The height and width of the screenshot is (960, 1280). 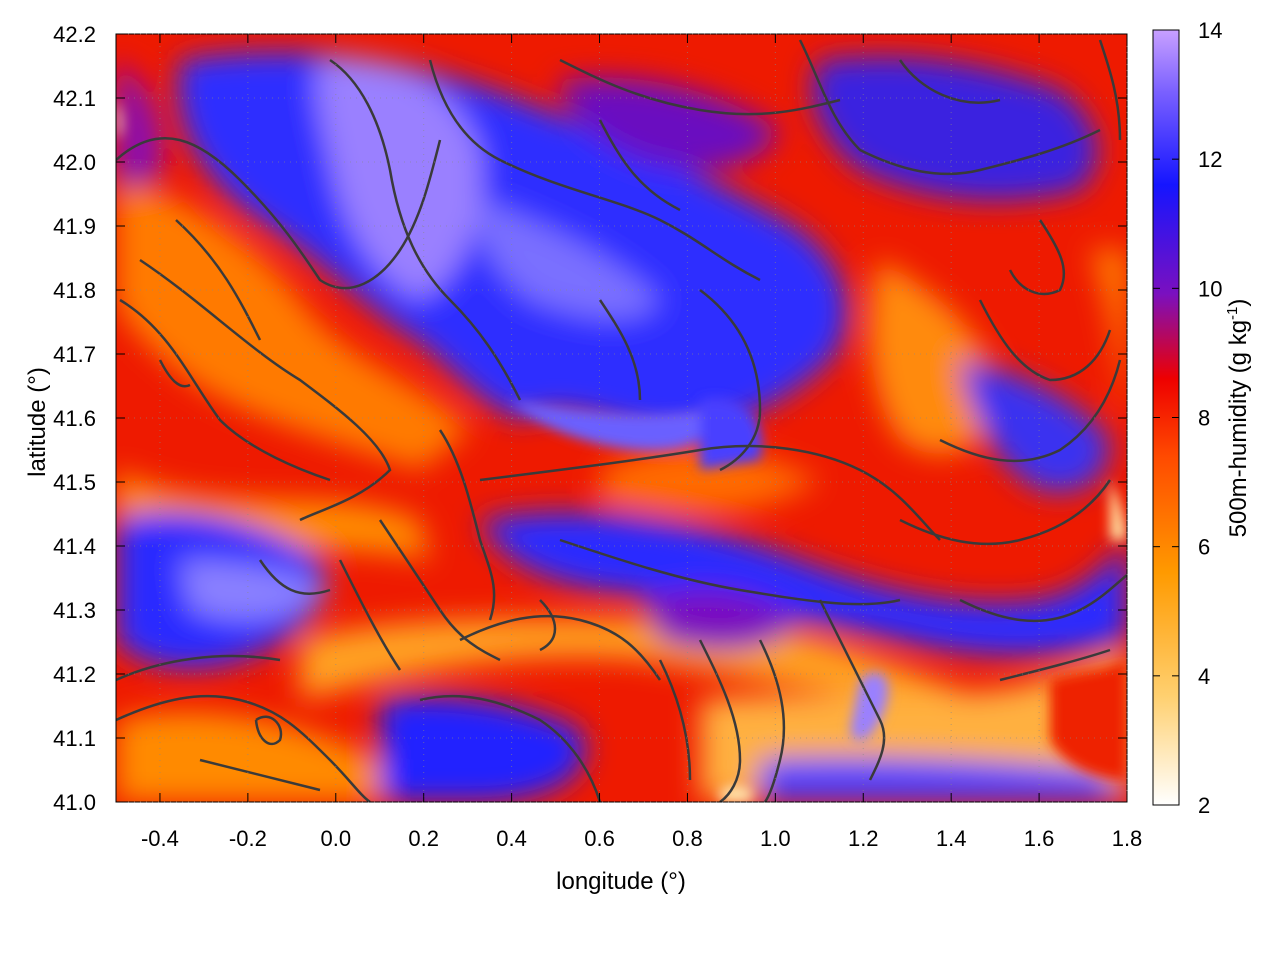 I want to click on y-tick-label: 42.0, so click(x=74, y=162).